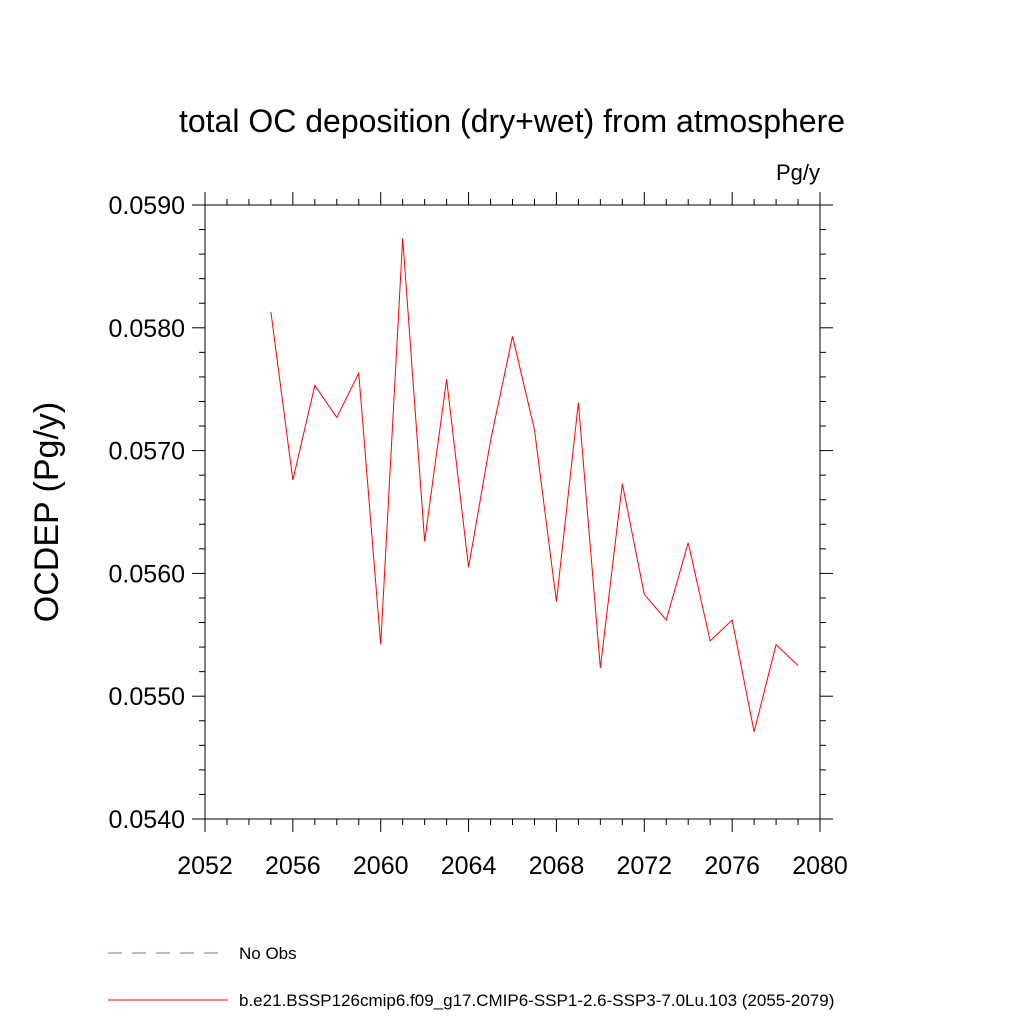  I want to click on x-tick-label: 2080, so click(820, 866).